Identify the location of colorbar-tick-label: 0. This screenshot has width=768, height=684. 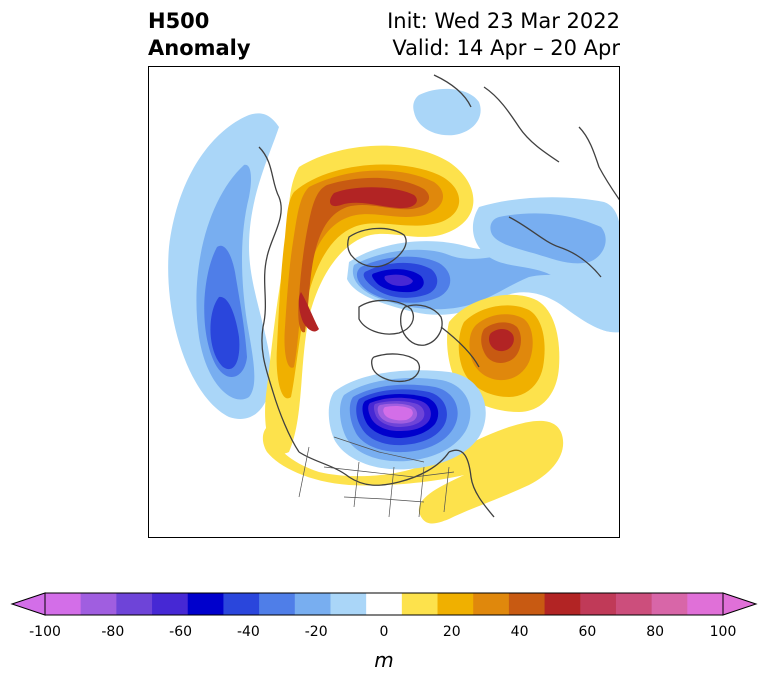
(384, 632).